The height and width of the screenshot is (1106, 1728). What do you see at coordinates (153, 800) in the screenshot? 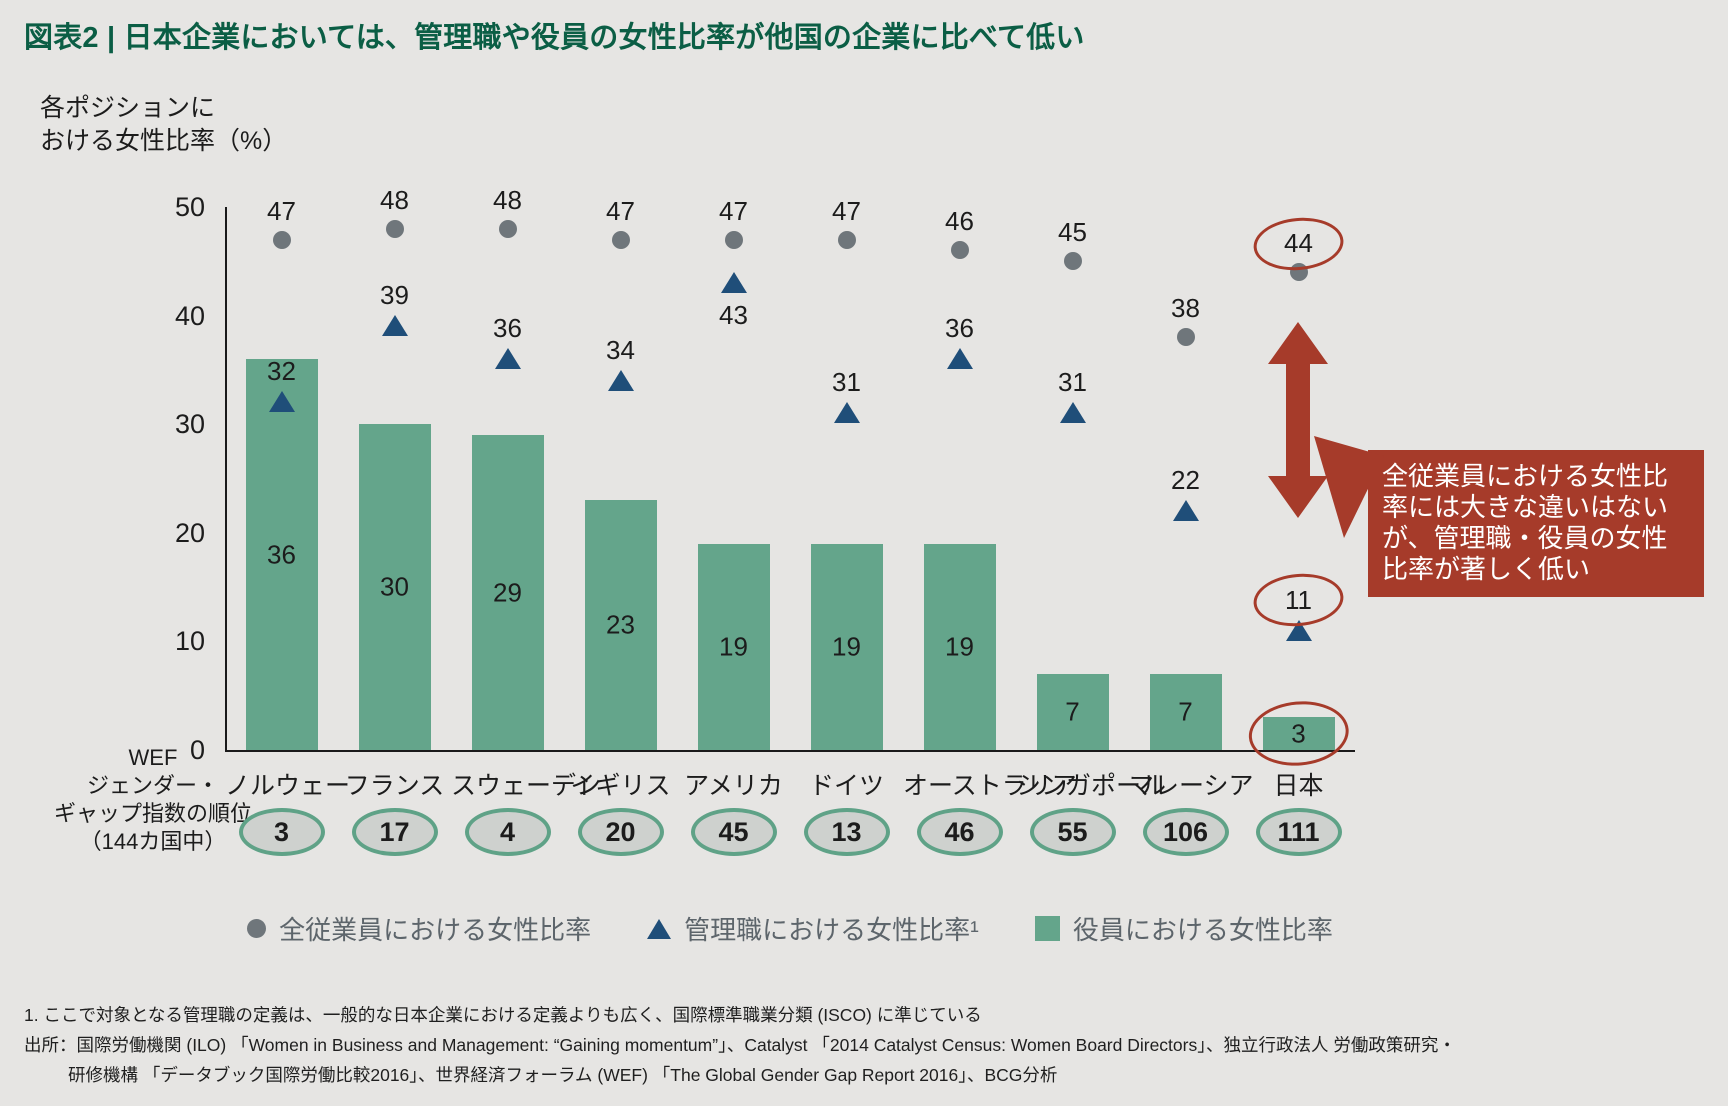
I see `wef-rank-axis-label: WEF ジェンダー・ ギャップ指数の順位 （144カ国中）` at bounding box center [153, 800].